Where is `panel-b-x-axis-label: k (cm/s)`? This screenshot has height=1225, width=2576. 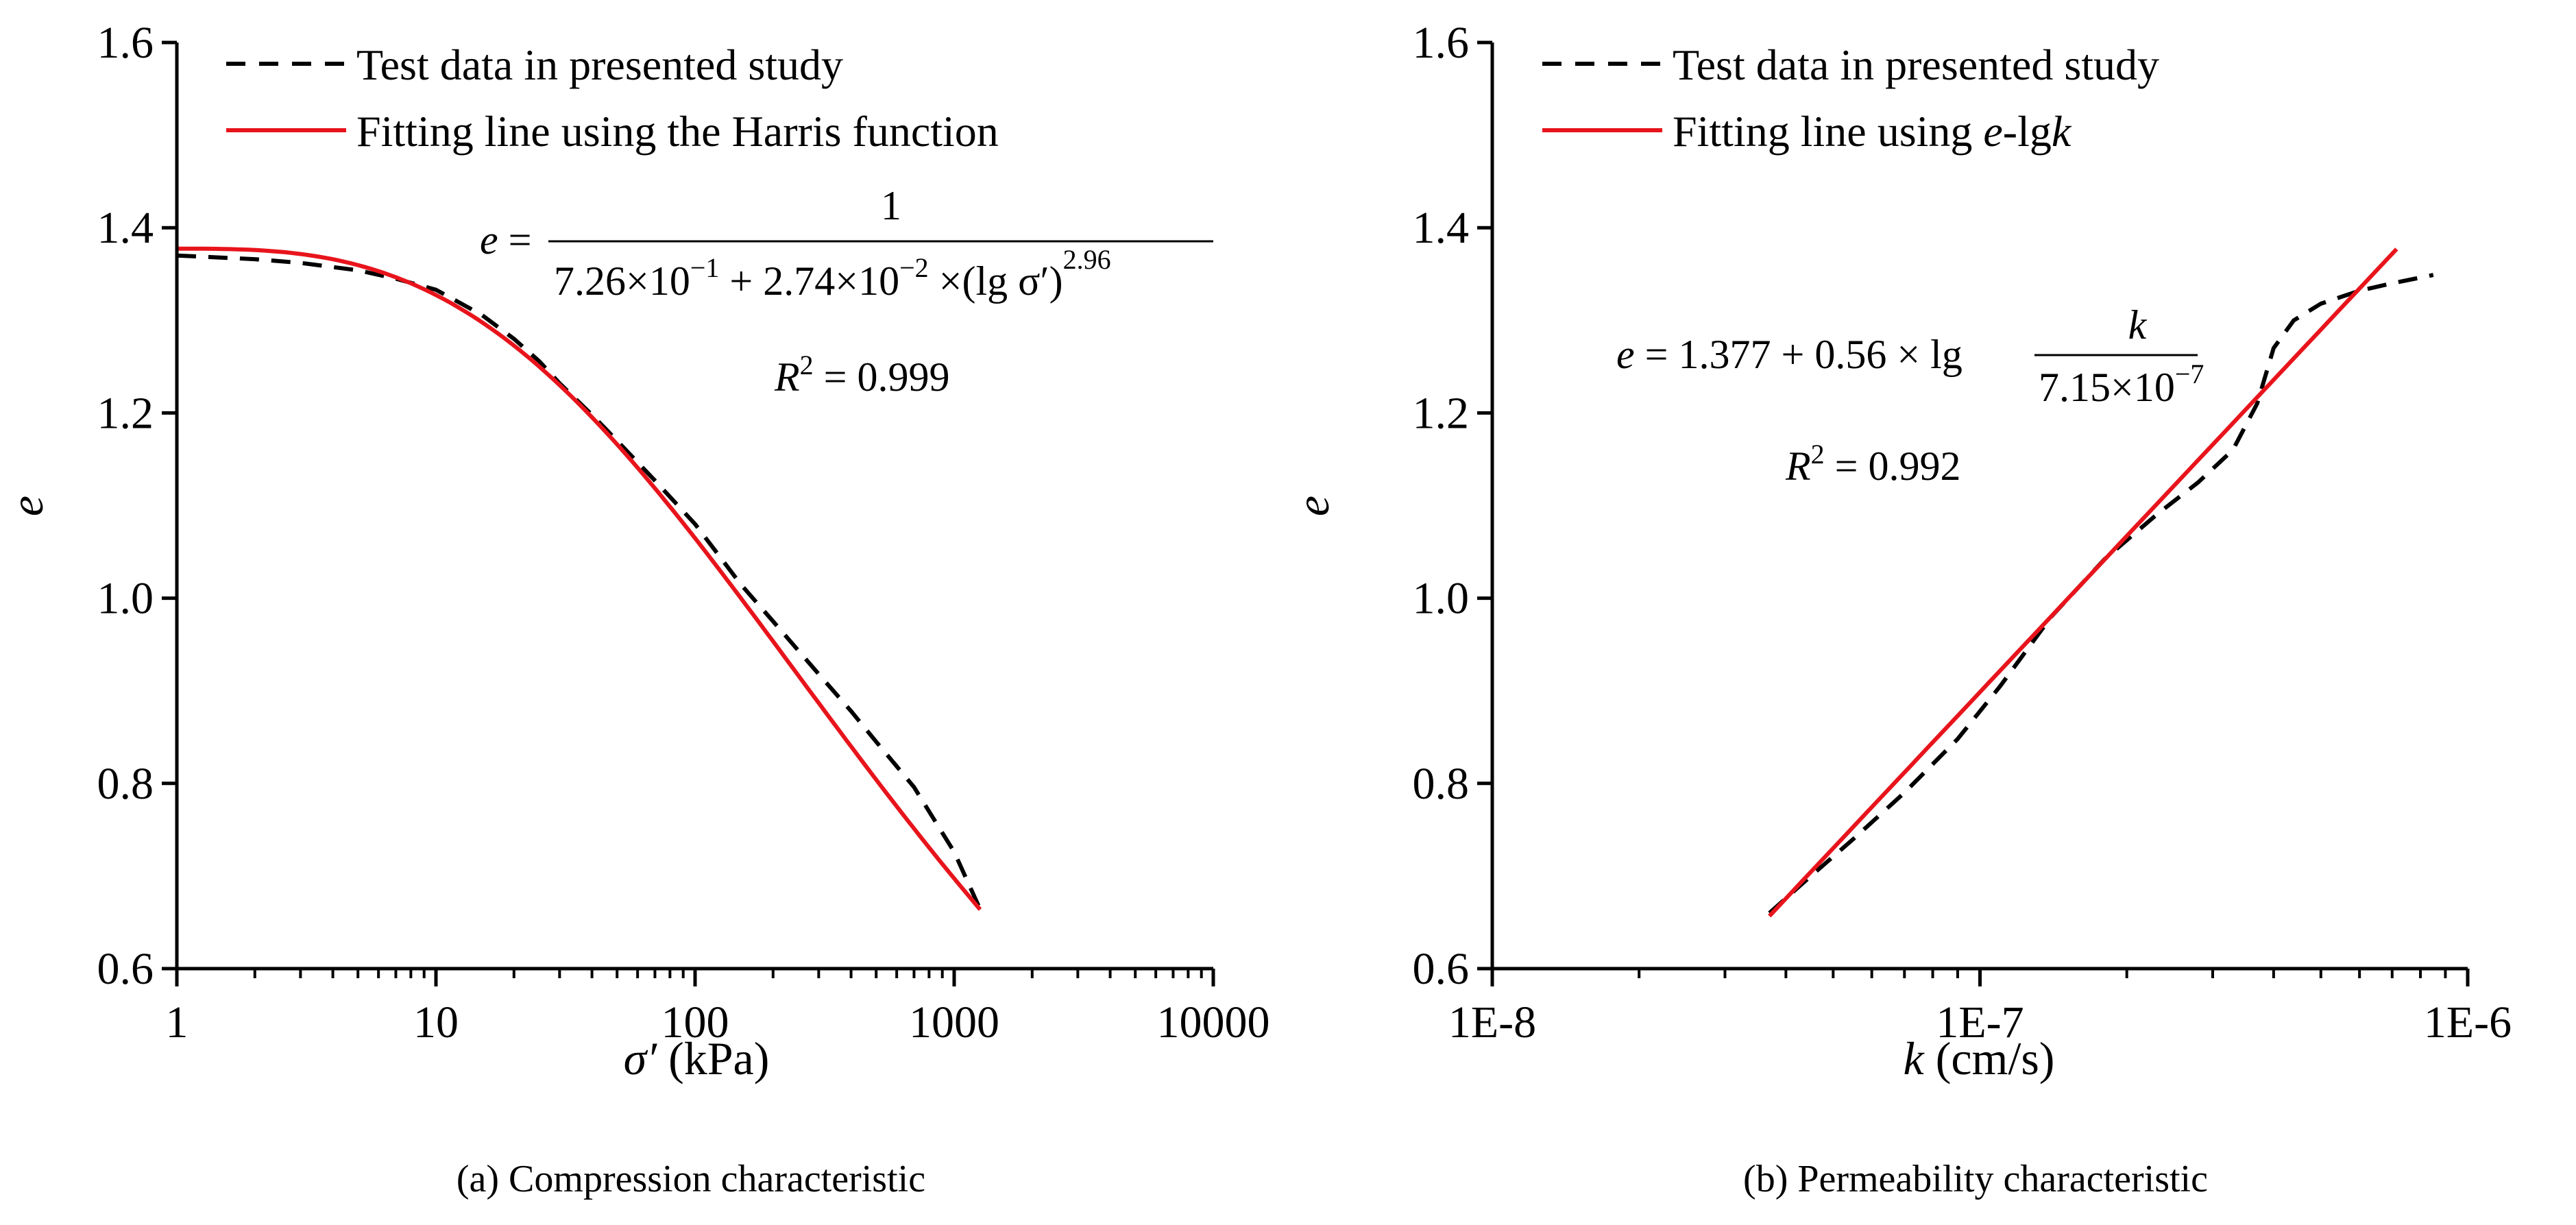
panel-b-x-axis-label: k (cm/s) is located at coordinates (1979, 1058).